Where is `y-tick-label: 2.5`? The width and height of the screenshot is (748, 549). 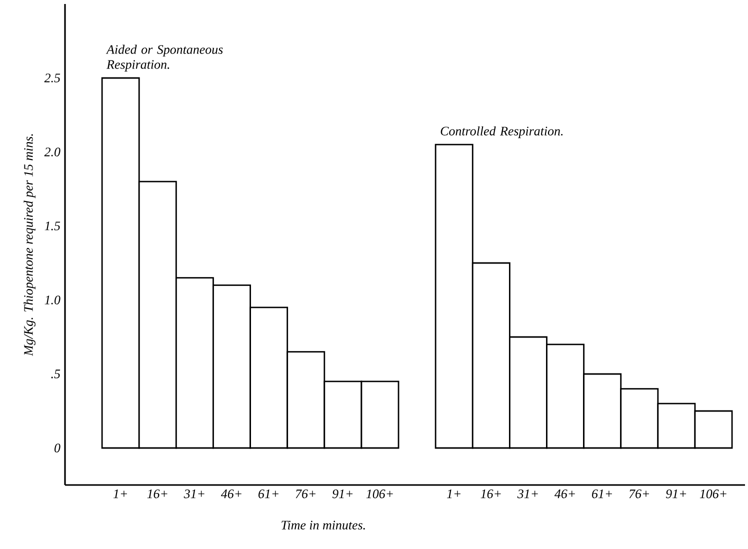
y-tick-label: 2.5 is located at coordinates (52, 78).